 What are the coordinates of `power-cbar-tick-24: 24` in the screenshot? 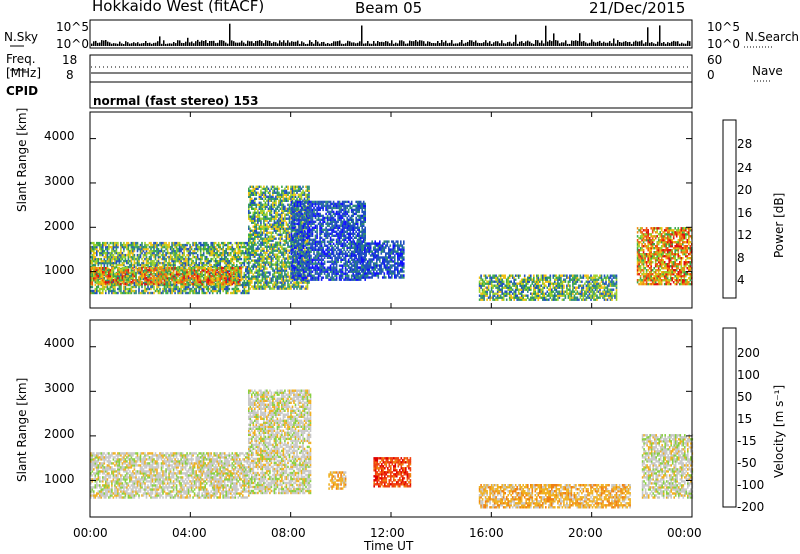 It's located at (745, 168).